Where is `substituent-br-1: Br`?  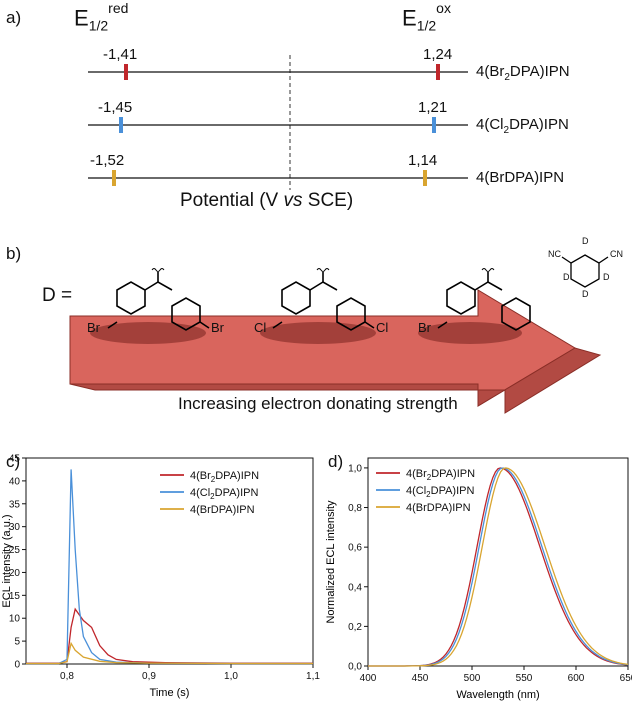 substituent-br-1: Br is located at coordinates (93, 327).